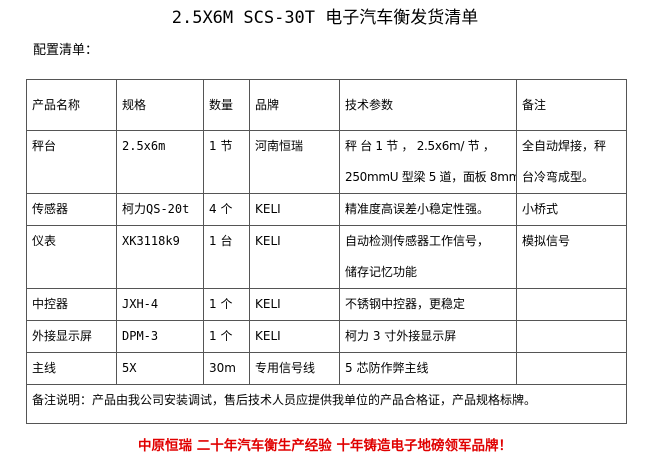 This screenshot has width=650, height=474. Describe the element at coordinates (160, 304) in the screenshot. I see `spec: JXH-4` at that location.